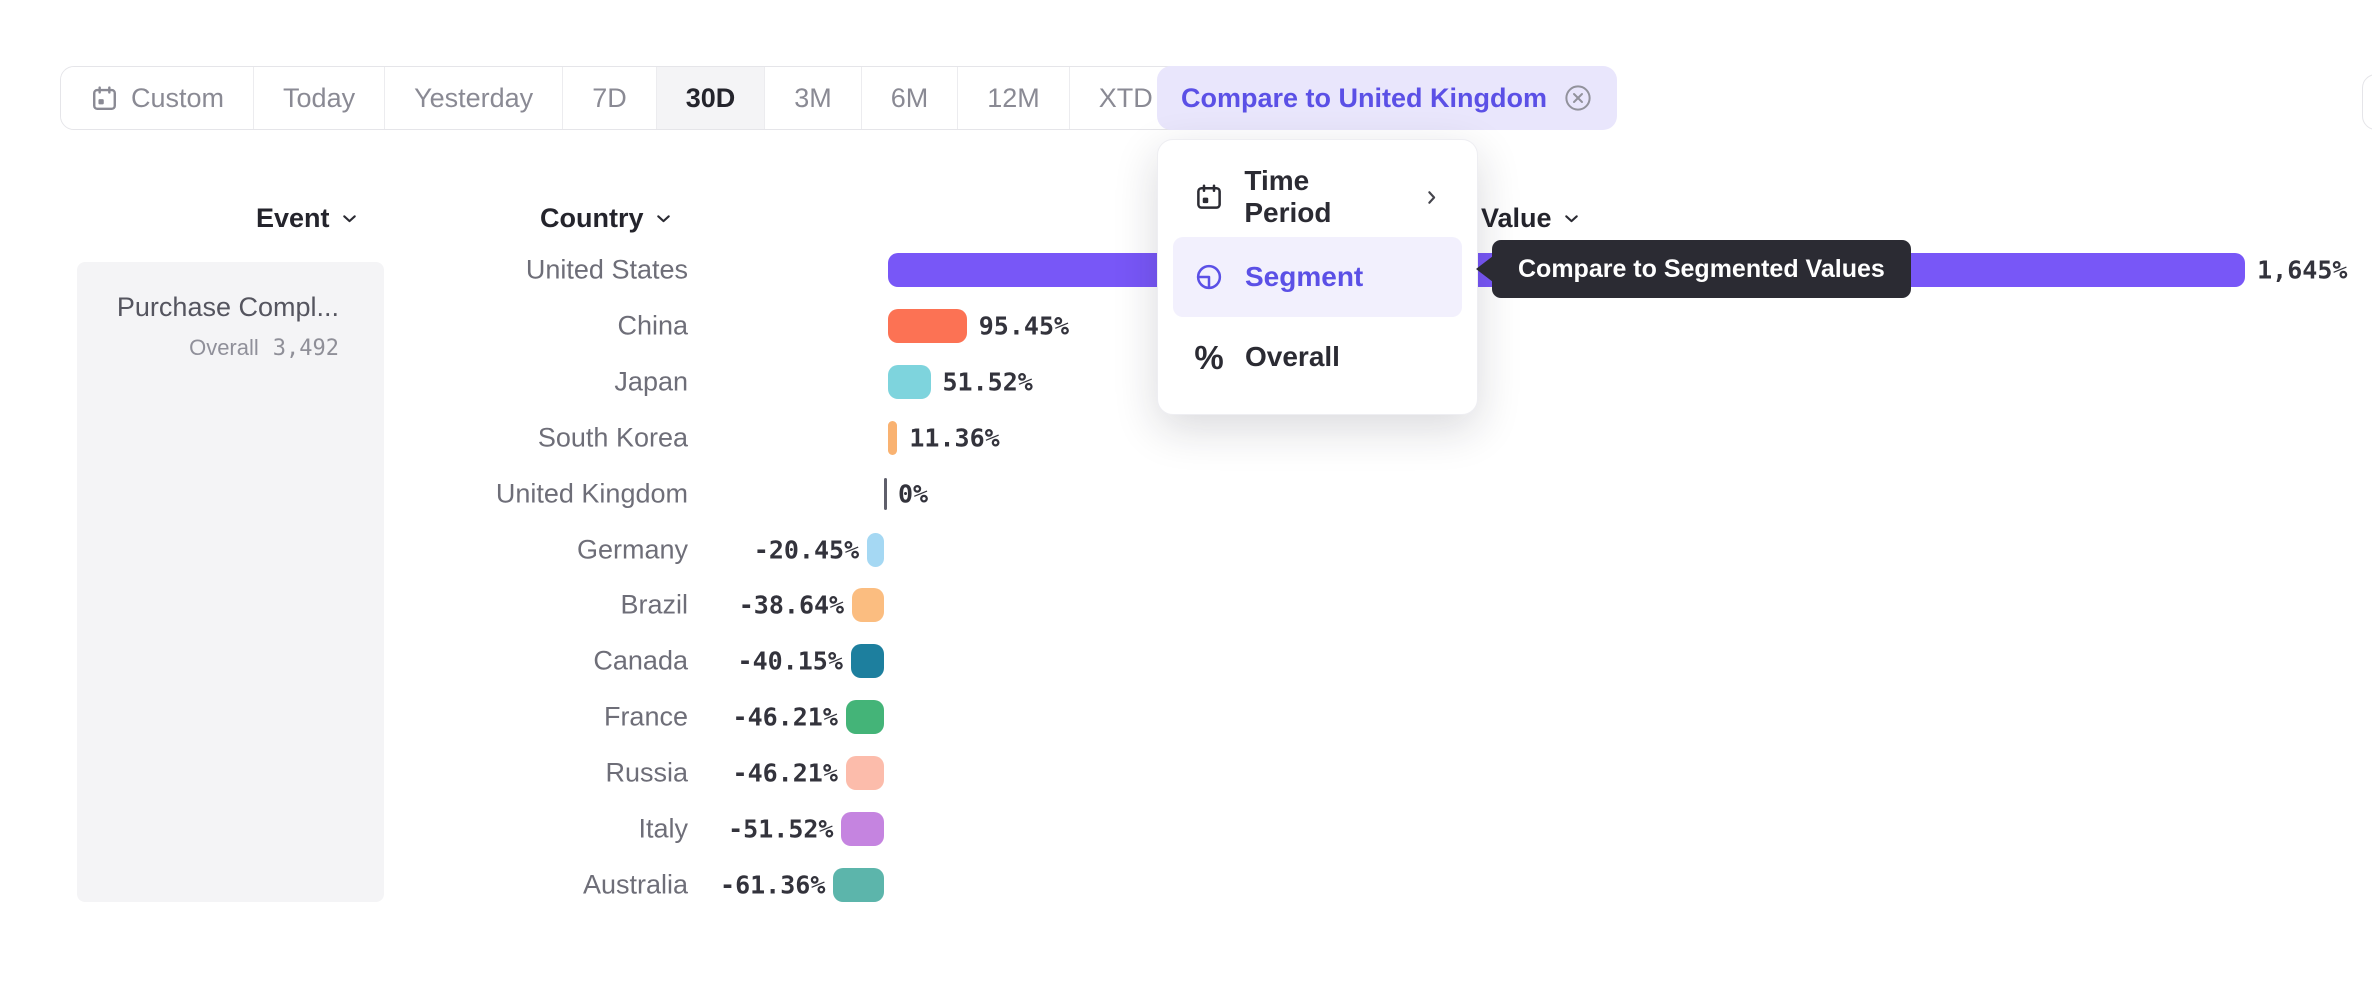 This screenshot has width=2372, height=988. I want to click on date-range-label: 3M, so click(813, 97).